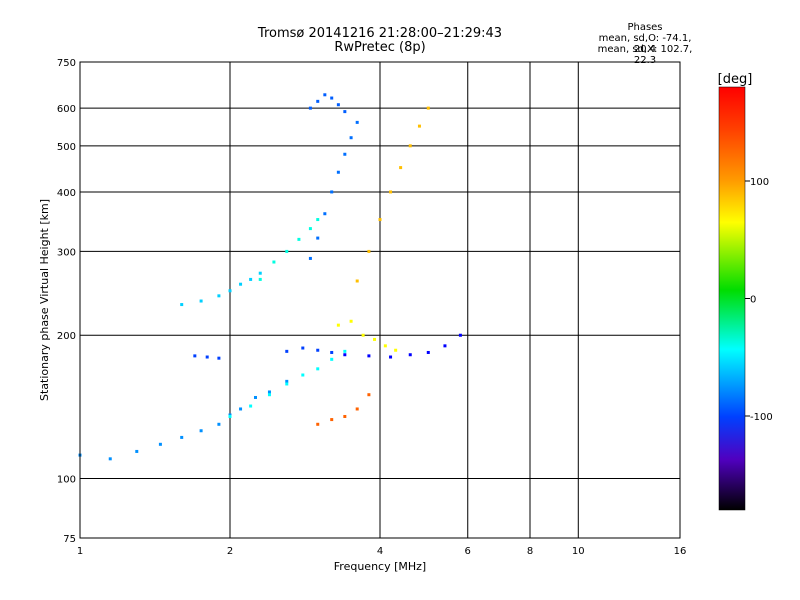  I want to click on chart-subtitle: RwPretec (8p), so click(380, 47).